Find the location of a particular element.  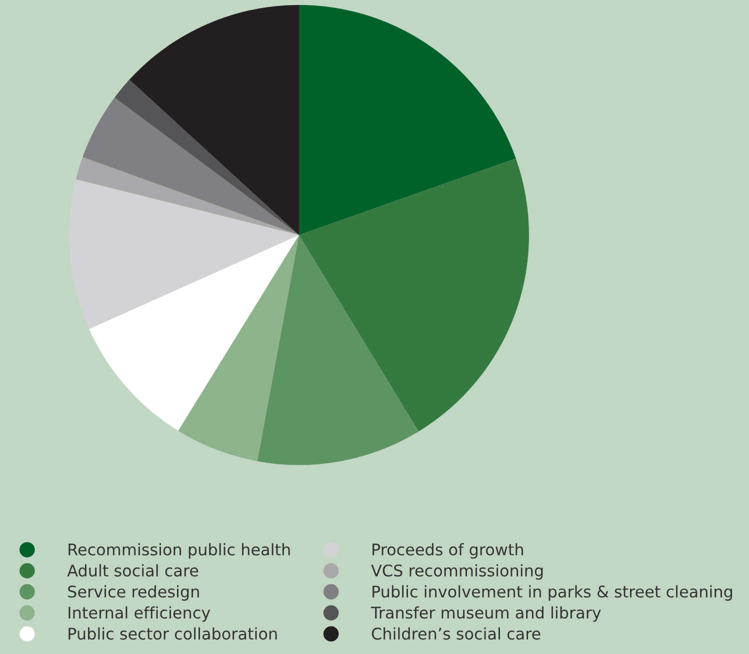

legend-label: Public involvement in parks & street cleaning is located at coordinates (552, 593).